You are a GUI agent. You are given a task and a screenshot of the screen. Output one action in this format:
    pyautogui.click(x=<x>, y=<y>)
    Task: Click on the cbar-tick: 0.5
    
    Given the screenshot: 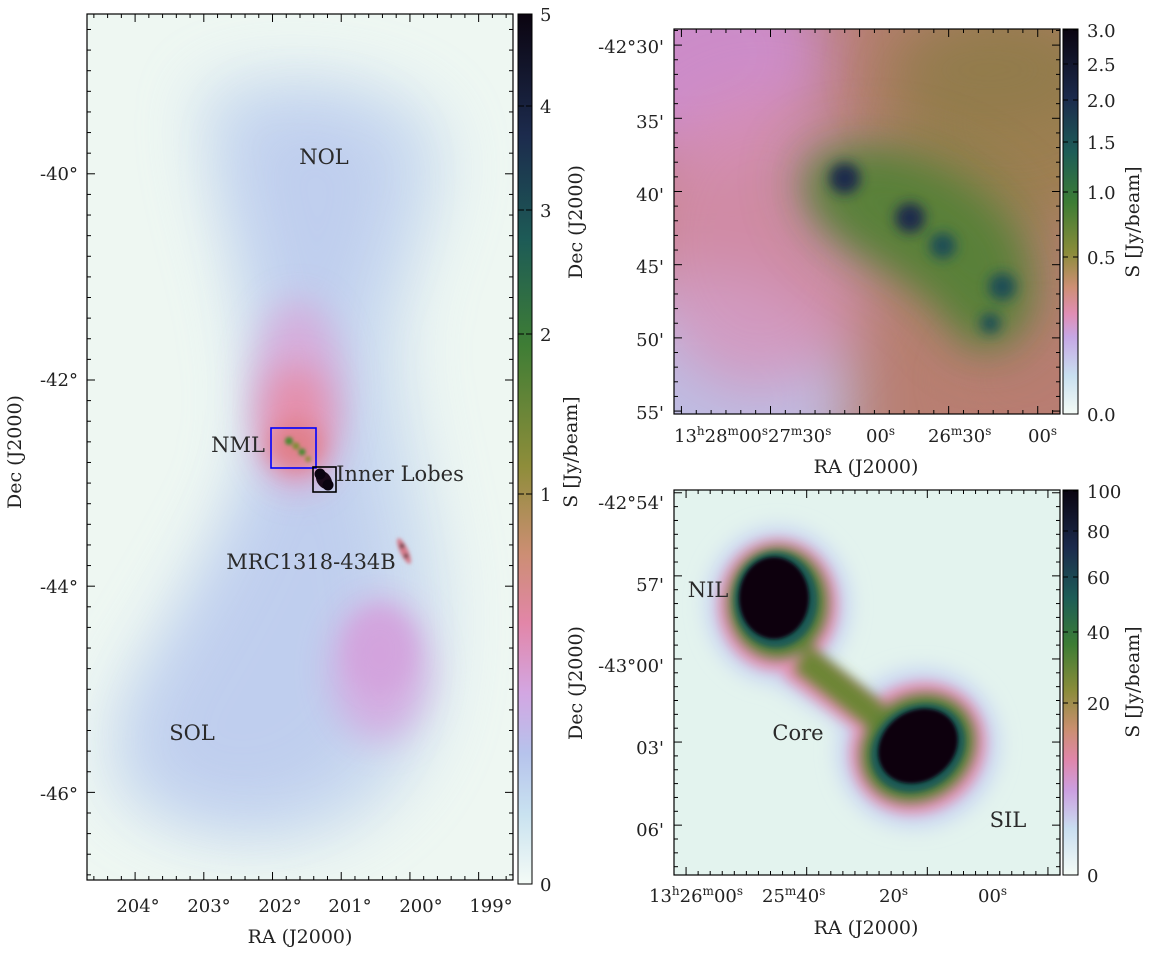 What is the action you would take?
    pyautogui.click(x=1101, y=258)
    